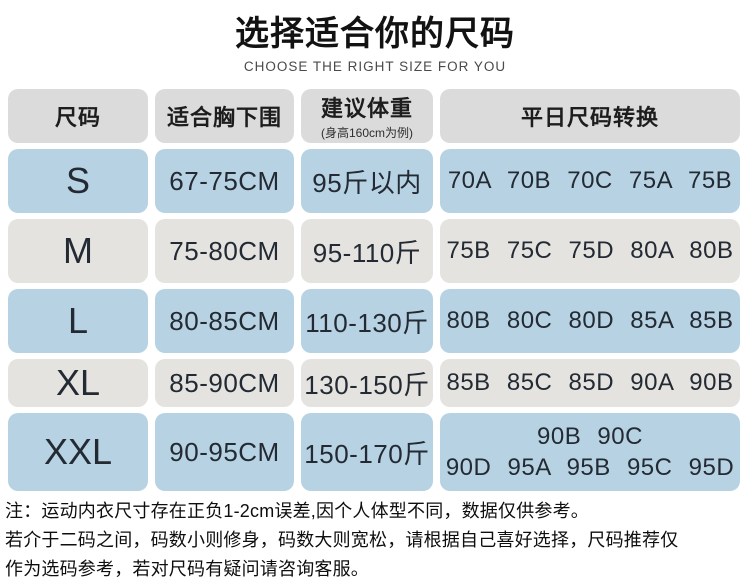 The width and height of the screenshot is (750, 584). I want to click on column-header-conversion: 平日尺码转换, so click(590, 116).